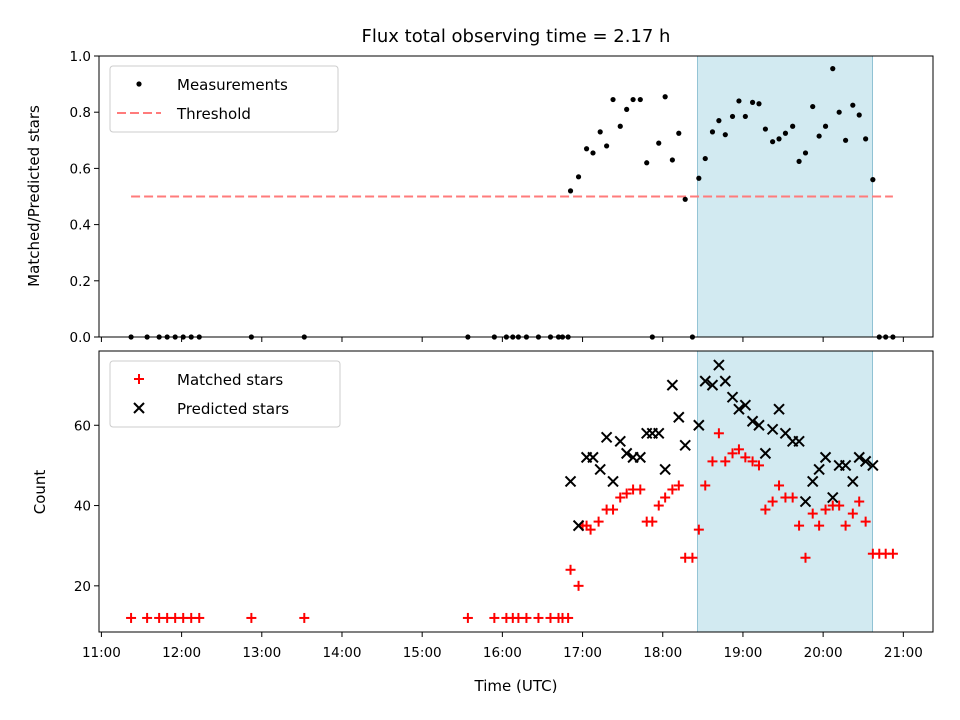 The image size is (960, 720). What do you see at coordinates (225, 394) in the screenshot?
I see `bottom-legend-box` at bounding box center [225, 394].